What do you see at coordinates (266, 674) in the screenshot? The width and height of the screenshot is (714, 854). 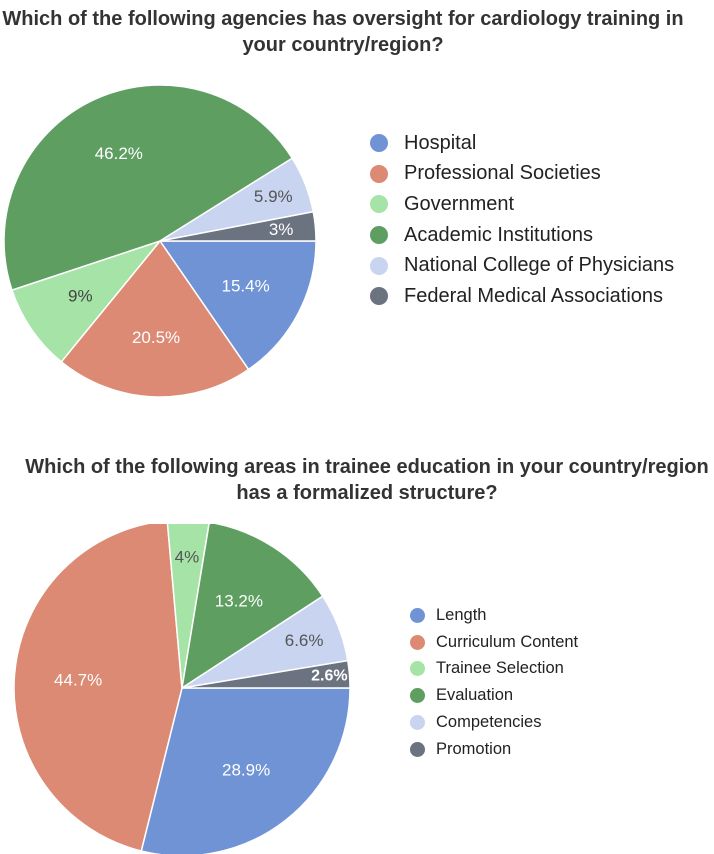 I see `pie-slice-promotion` at bounding box center [266, 674].